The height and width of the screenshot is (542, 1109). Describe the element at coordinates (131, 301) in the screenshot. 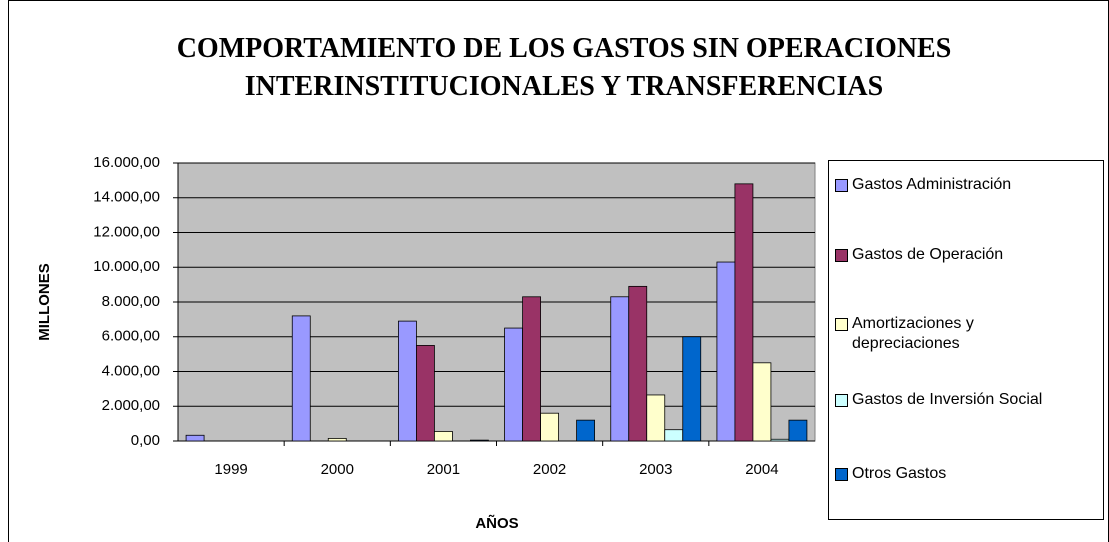

I see `y-tick-label: 8.000,00` at that location.